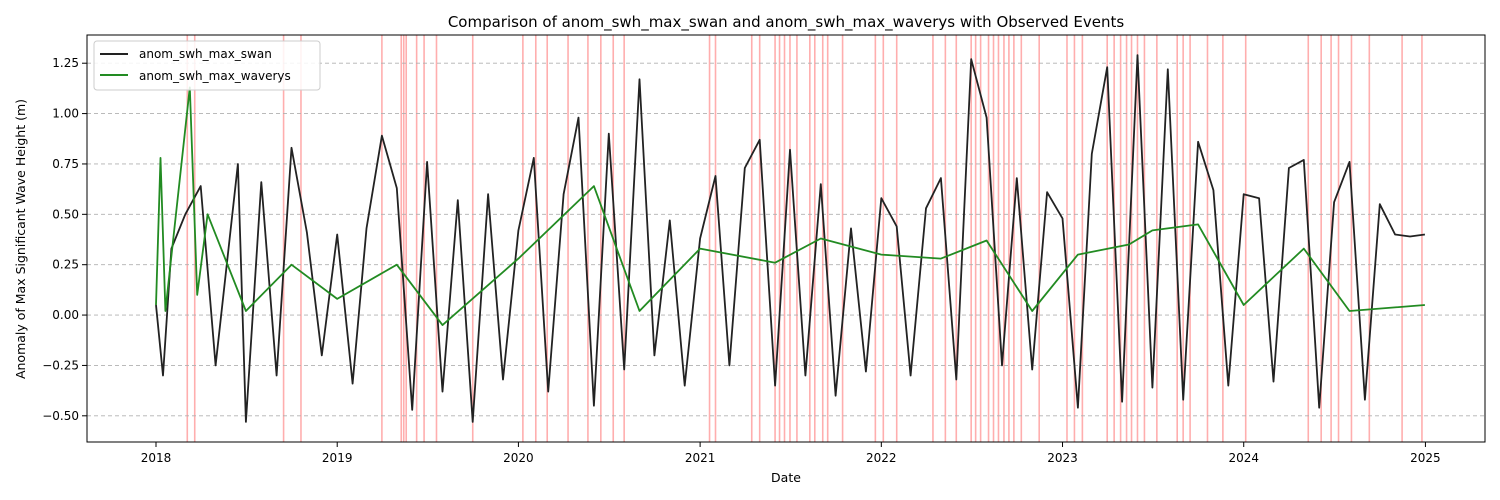 The image size is (1500, 500). I want to click on y-tick-label-7: 1.25, so click(65, 63).